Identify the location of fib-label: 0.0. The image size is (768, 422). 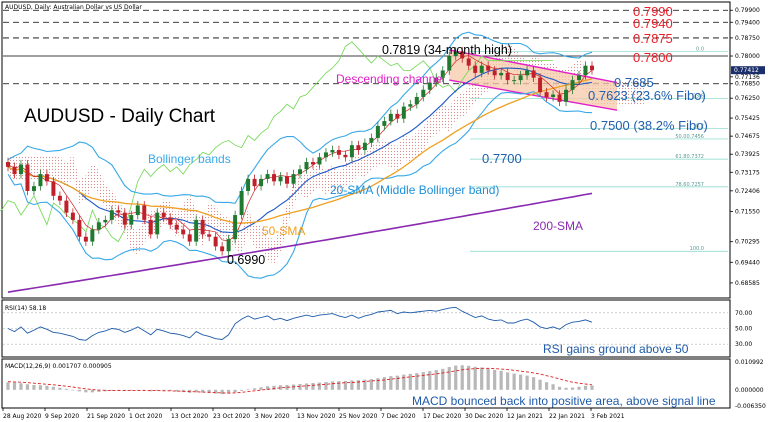
(700, 49).